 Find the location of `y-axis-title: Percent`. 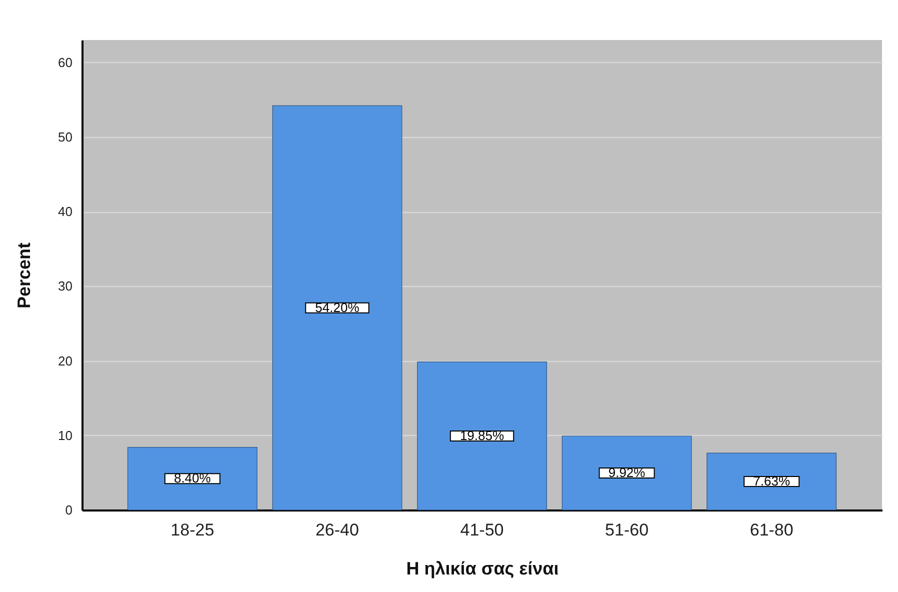

y-axis-title: Percent is located at coordinates (24, 275).